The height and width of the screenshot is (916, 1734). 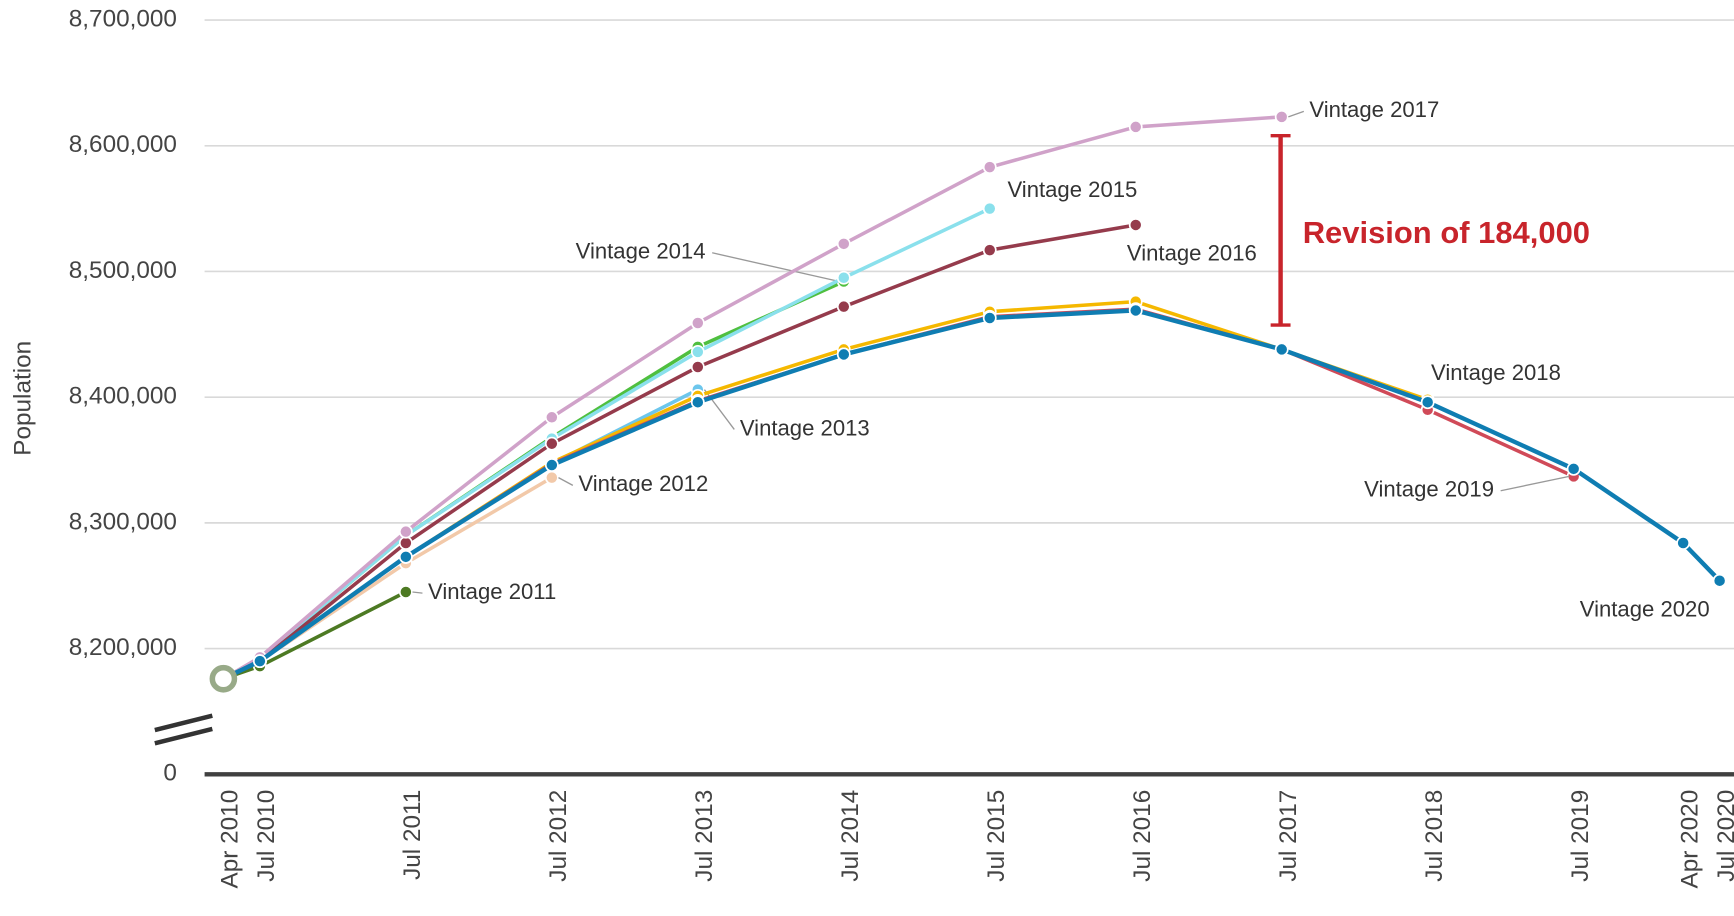 I want to click on x-tick-label: Jul 2016, so click(x=1142, y=836).